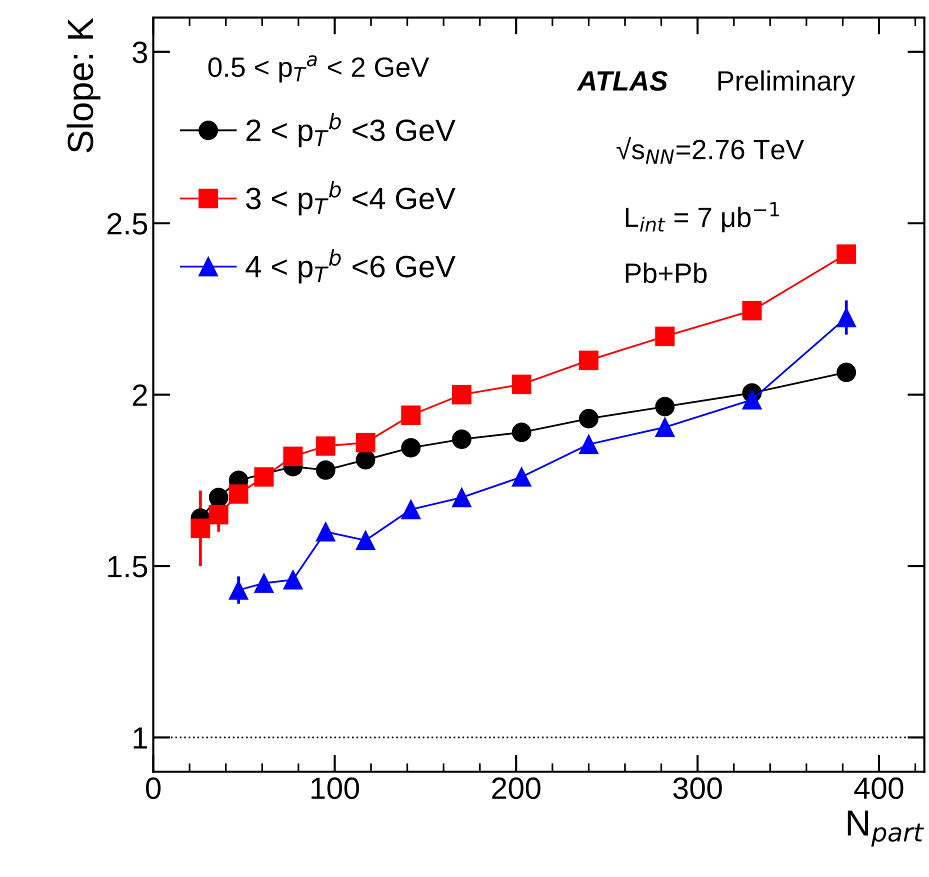 Image resolution: width=929 pixels, height=877 pixels. What do you see at coordinates (153, 788) in the screenshot?
I see `x-tick-label: 0` at bounding box center [153, 788].